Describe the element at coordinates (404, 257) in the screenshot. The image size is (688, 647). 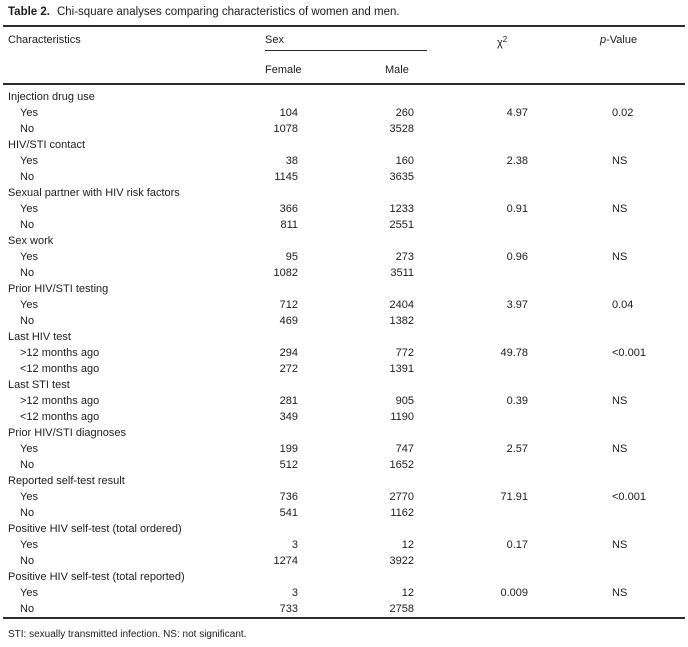
I see `male-count: 273` at that location.